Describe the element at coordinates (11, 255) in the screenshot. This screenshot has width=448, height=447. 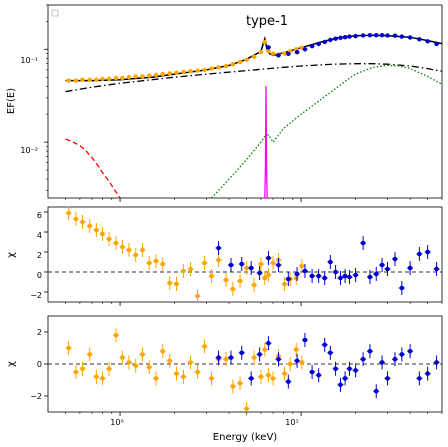
I see `y-axis-label-residual-1: χ` at that location.